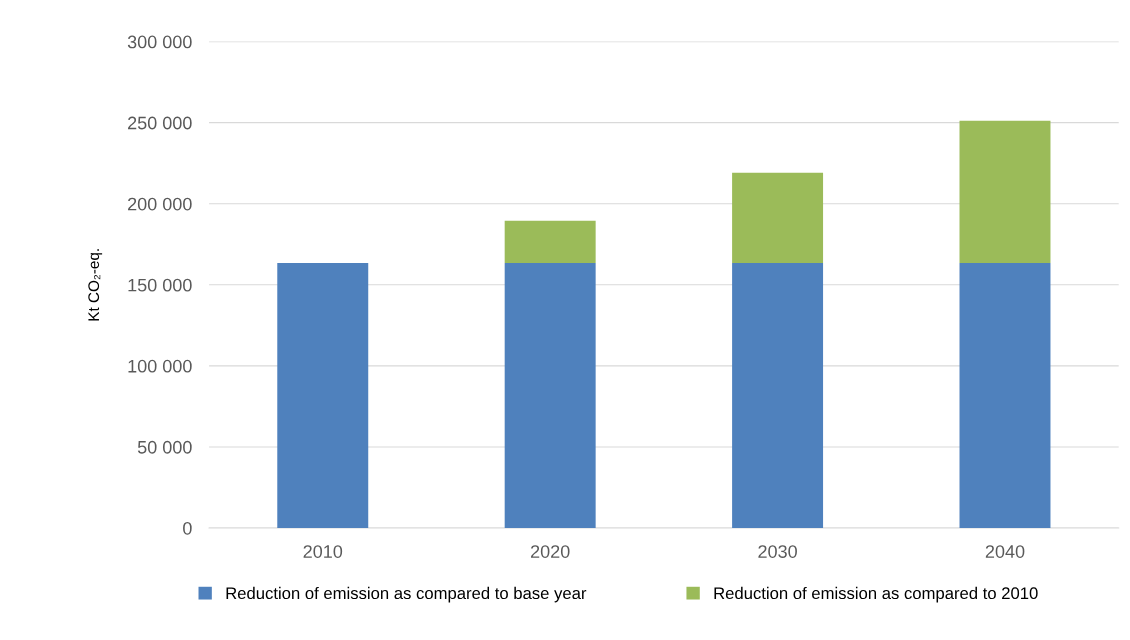 The width and height of the screenshot is (1130, 640). Describe the element at coordinates (406, 594) in the screenshot. I see `legend-label: Reduction of emission as compared to base year` at that location.